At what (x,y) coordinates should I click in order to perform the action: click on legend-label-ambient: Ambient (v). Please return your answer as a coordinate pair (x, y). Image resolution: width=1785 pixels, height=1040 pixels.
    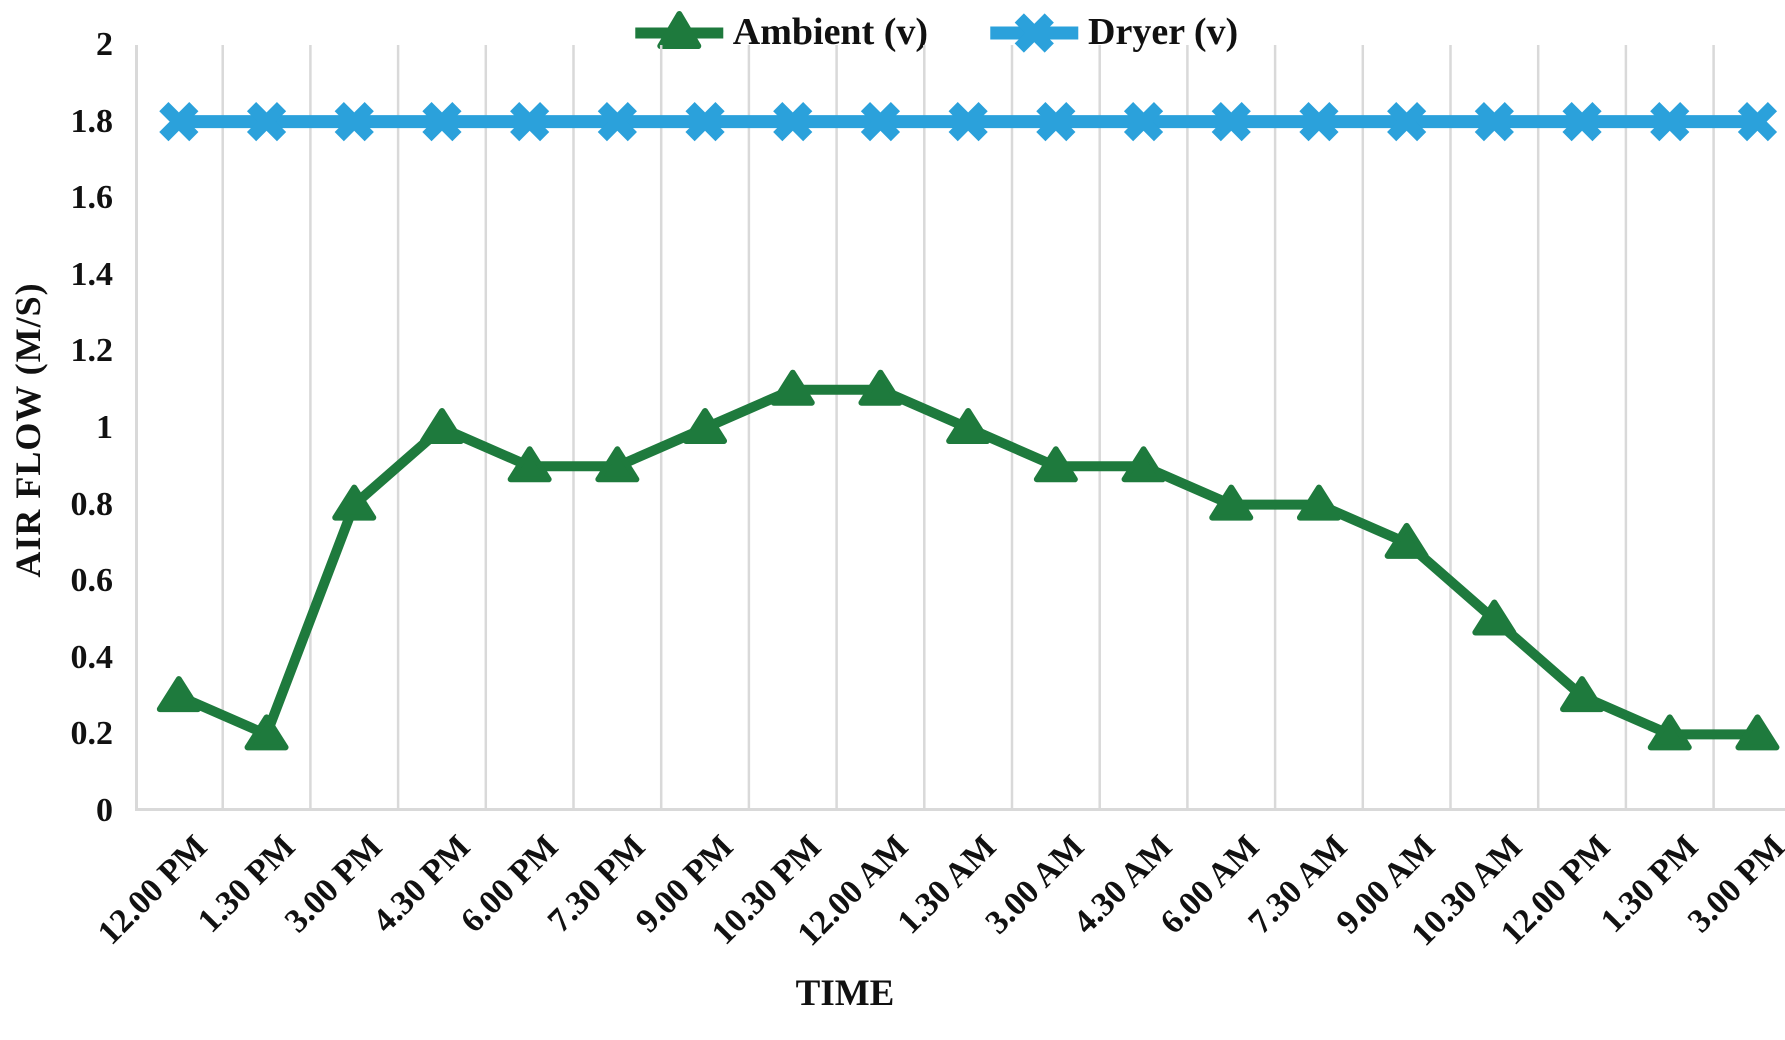
    Looking at the image, I should click on (830, 32).